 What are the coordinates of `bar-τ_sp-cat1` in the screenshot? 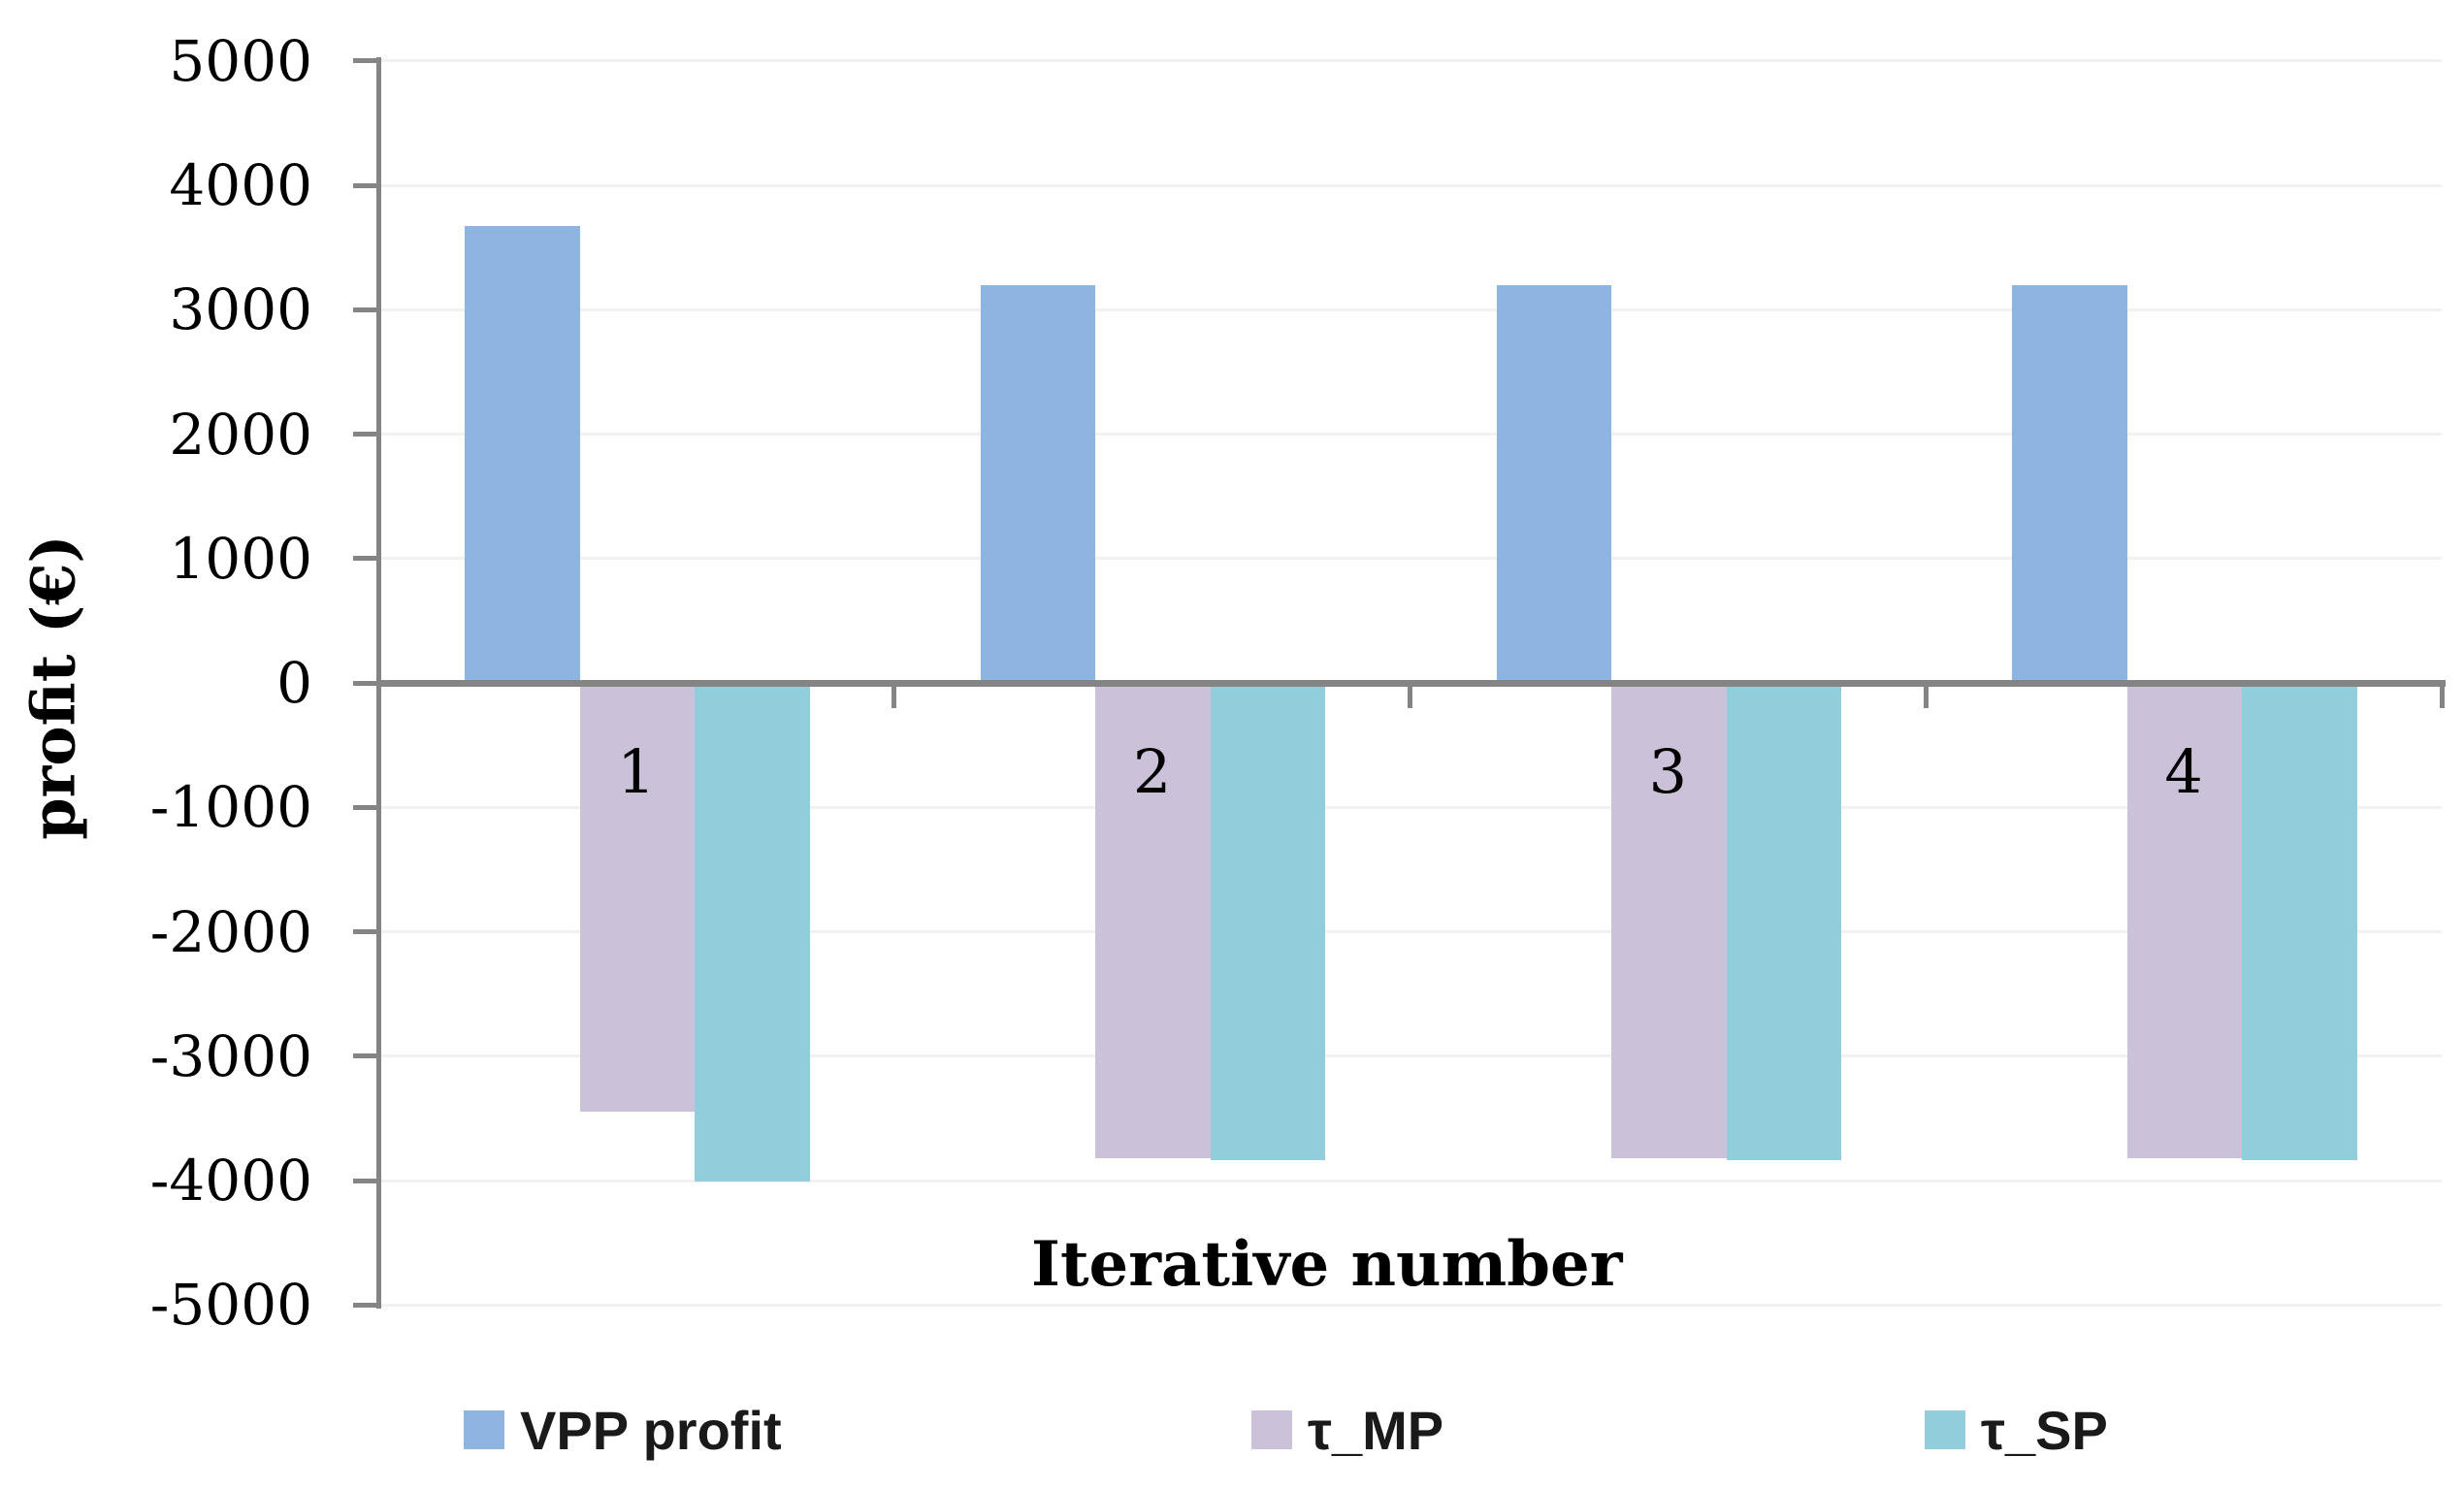 It's located at (753, 932).